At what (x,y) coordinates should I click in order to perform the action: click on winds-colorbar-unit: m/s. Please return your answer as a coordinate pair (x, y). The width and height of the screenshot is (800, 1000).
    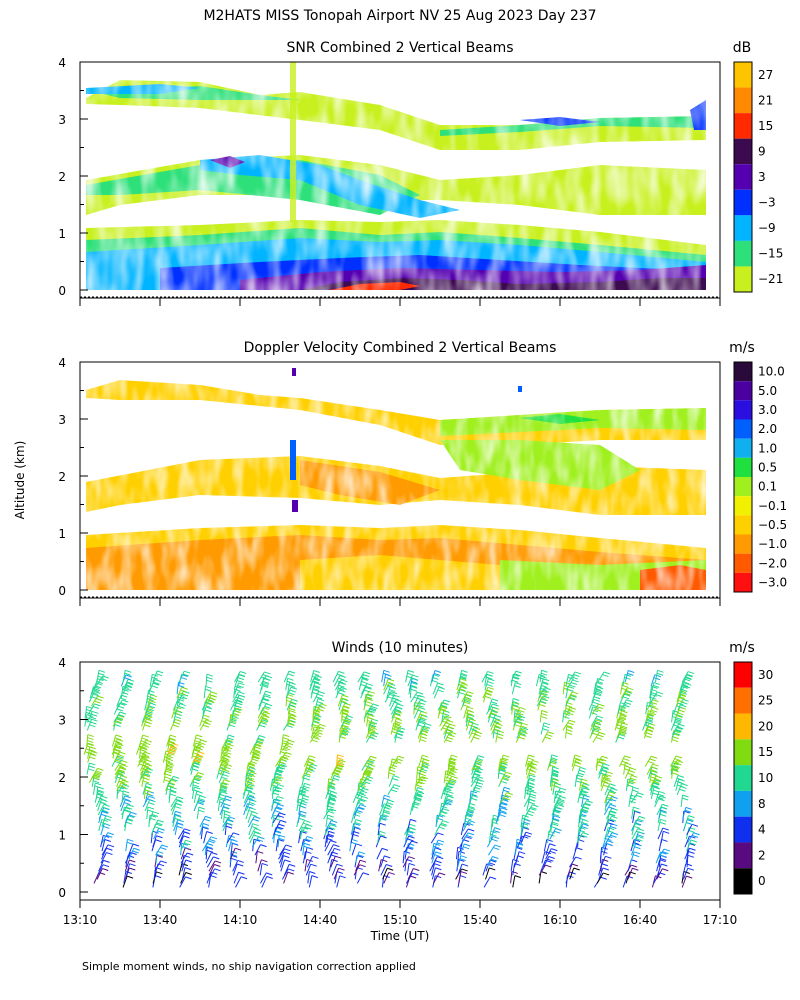
    Looking at the image, I should click on (742, 648).